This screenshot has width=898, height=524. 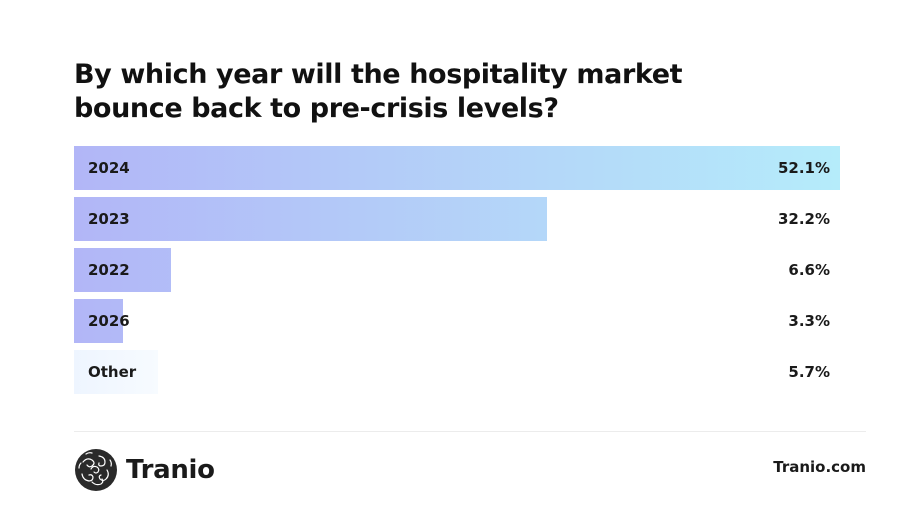 What do you see at coordinates (96, 470) in the screenshot?
I see `tranio-swirl-logo-icon` at bounding box center [96, 470].